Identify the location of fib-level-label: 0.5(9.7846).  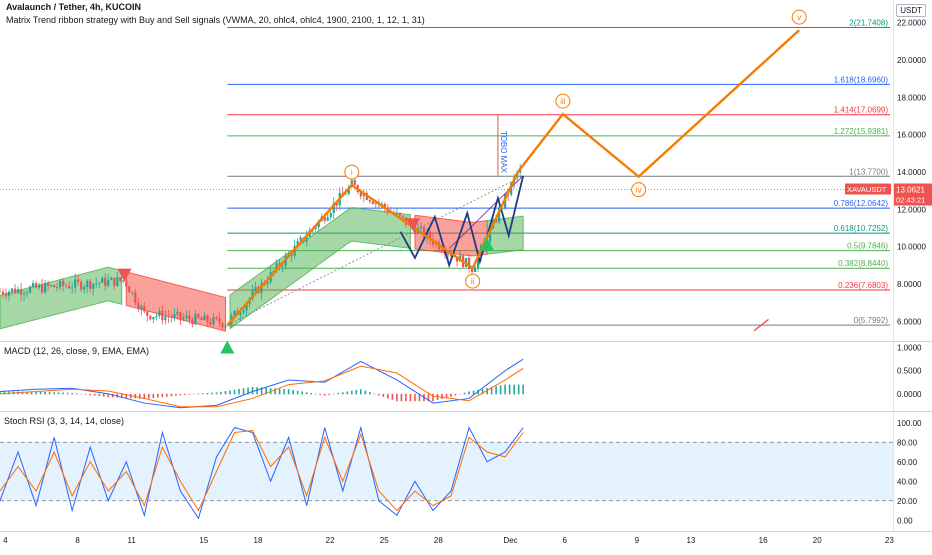
(867, 246).